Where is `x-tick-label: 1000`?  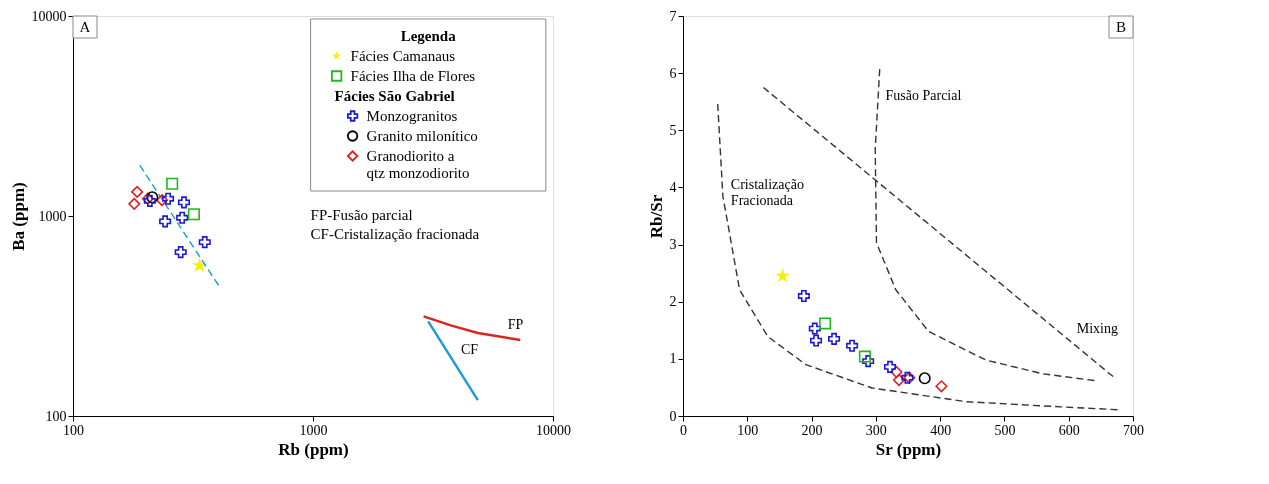
x-tick-label: 1000 is located at coordinates (313, 430).